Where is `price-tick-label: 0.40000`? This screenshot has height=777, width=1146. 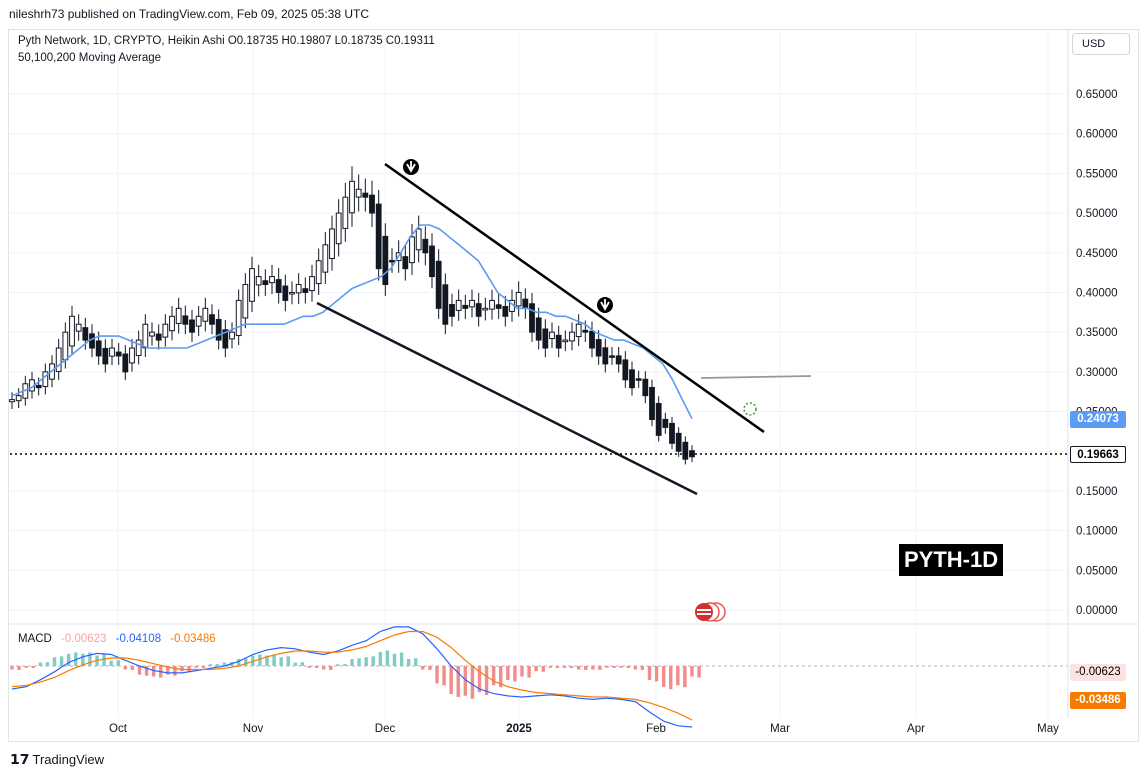
price-tick-label: 0.40000 is located at coordinates (1097, 293).